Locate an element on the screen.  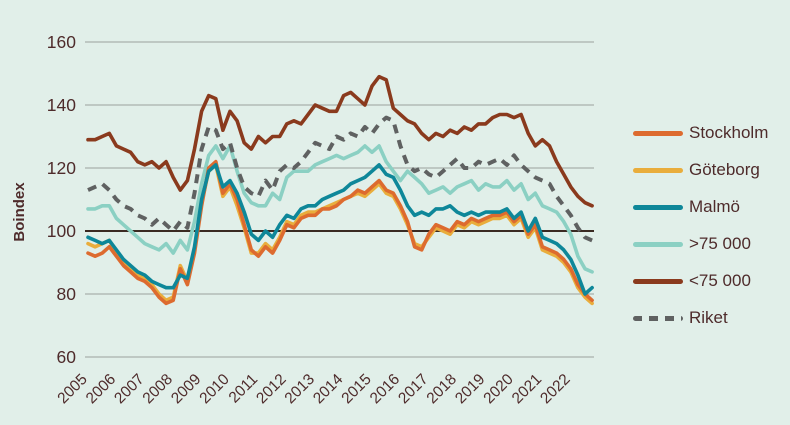
legend-item-stockholm: Stockholm is located at coordinates (710, 133).